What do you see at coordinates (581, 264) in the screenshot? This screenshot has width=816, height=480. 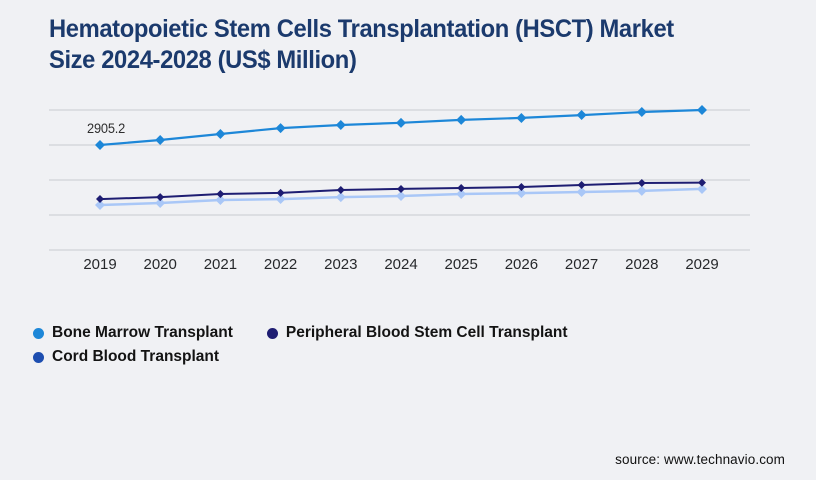 I see `x-axis-label: 2027` at bounding box center [581, 264].